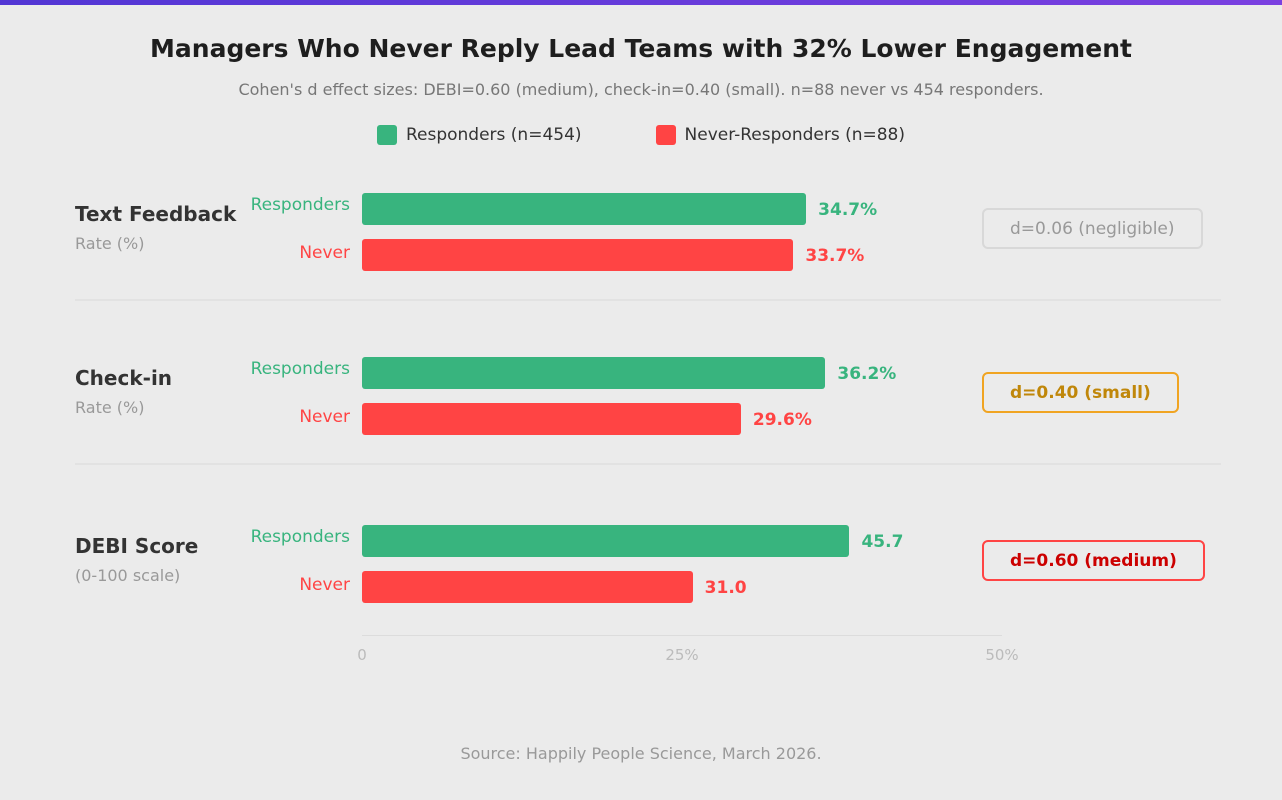  Describe the element at coordinates (848, 210) in the screenshot. I see `value-label: 34.7%` at that location.